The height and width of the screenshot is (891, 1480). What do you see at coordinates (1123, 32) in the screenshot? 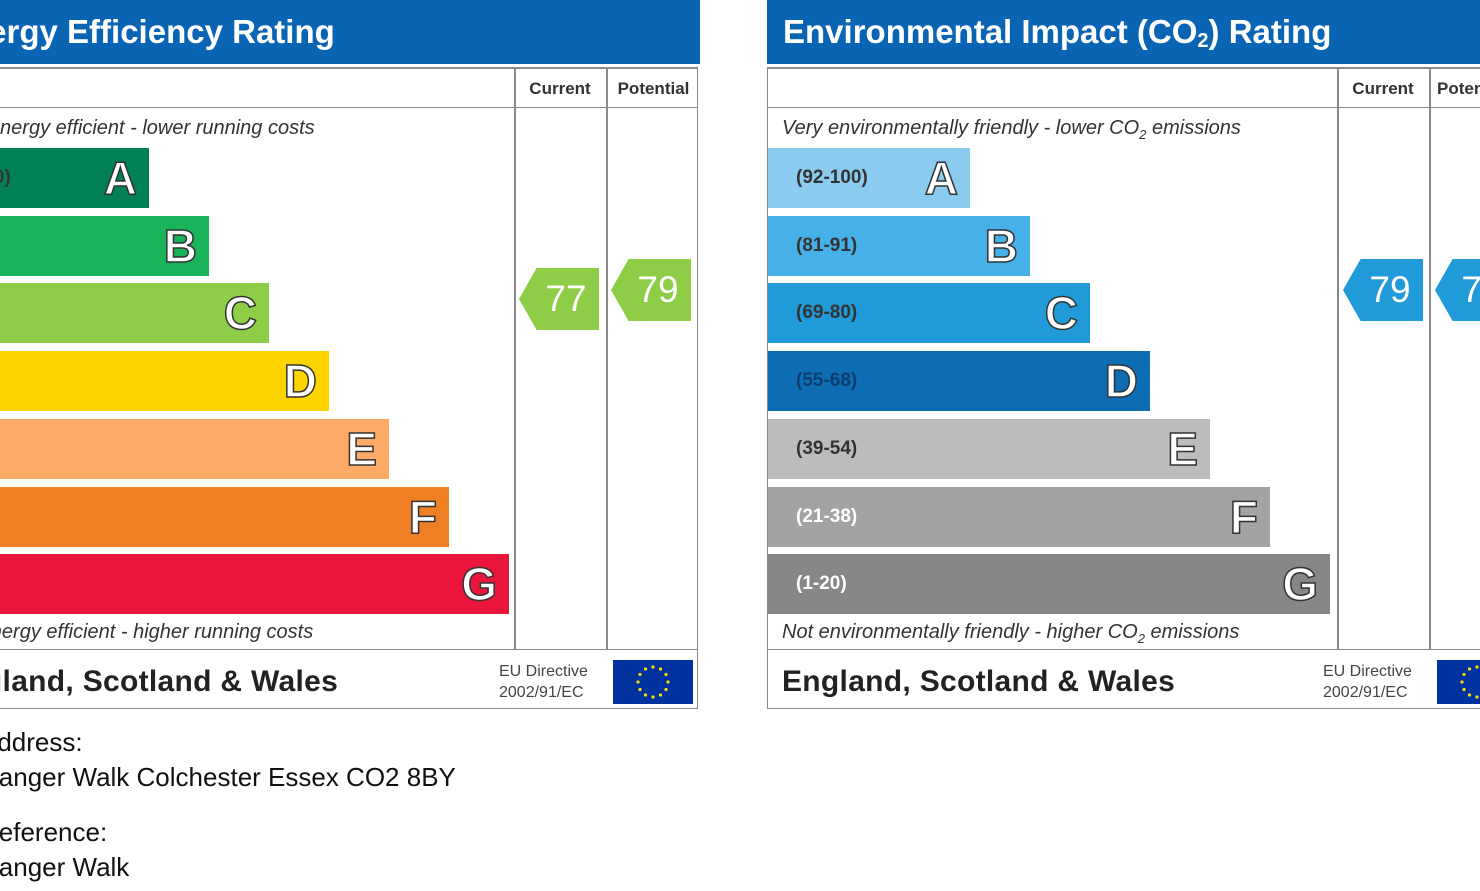
I see `chart-title: Environmental Impact (CO2) Rating` at bounding box center [1123, 32].